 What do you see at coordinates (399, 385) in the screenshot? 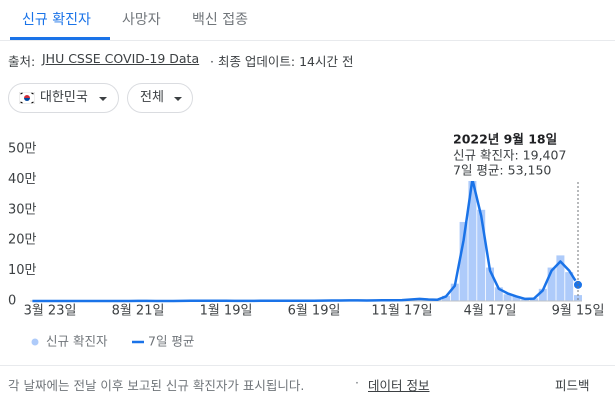
I see `data-info-link: 데이터 정보` at bounding box center [399, 385].